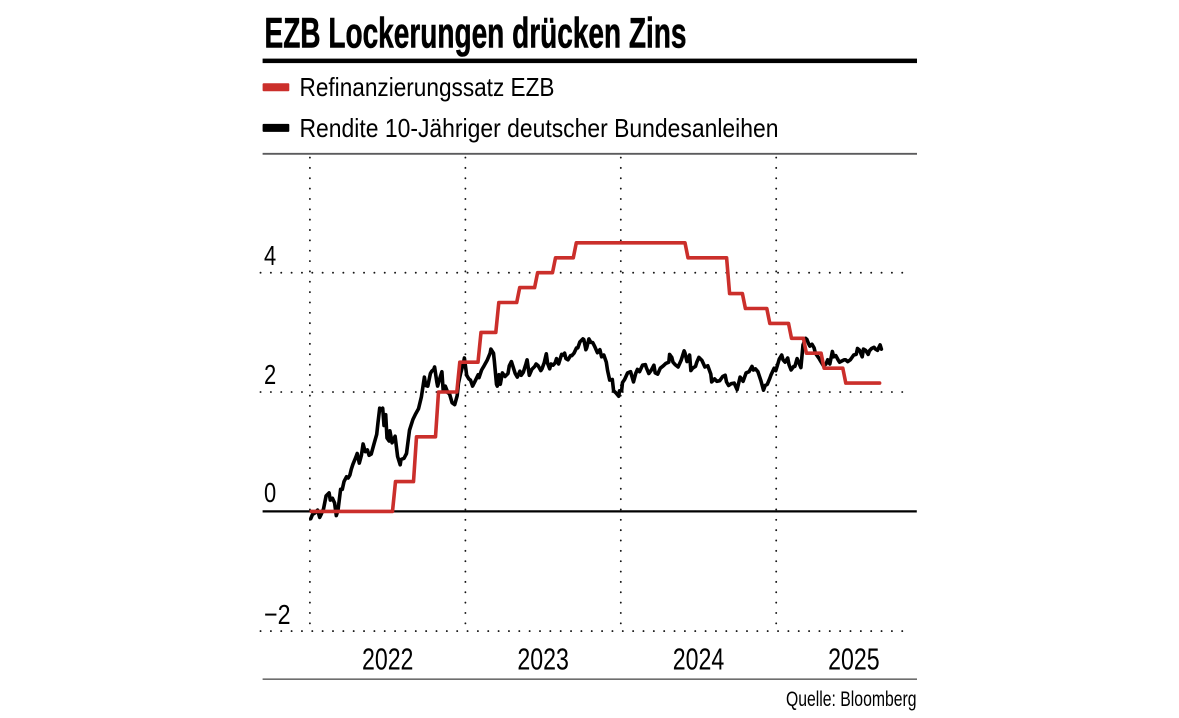 This screenshot has width=1179, height=718. Describe the element at coordinates (270, 255) in the screenshot. I see `svg-text: 4` at that location.